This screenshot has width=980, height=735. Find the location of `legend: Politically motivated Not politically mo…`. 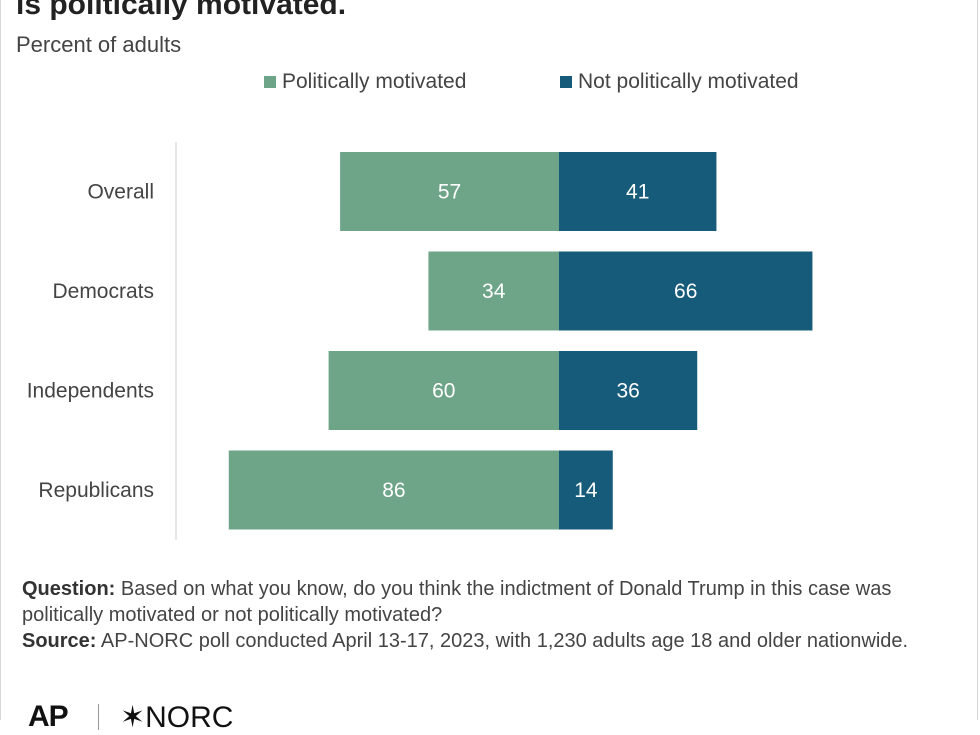

legend: Politically motivated Not politically mo… is located at coordinates (490, 83).